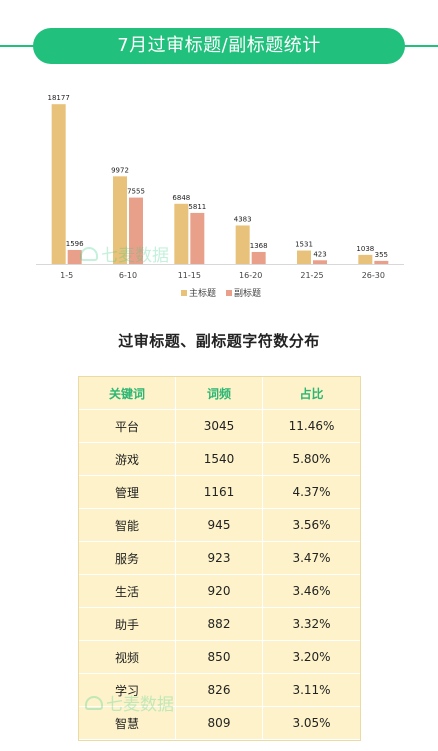 This screenshot has height=751, width=438. What do you see at coordinates (127, 558) in the screenshot?
I see `keyword-cell: 服务` at bounding box center [127, 558].